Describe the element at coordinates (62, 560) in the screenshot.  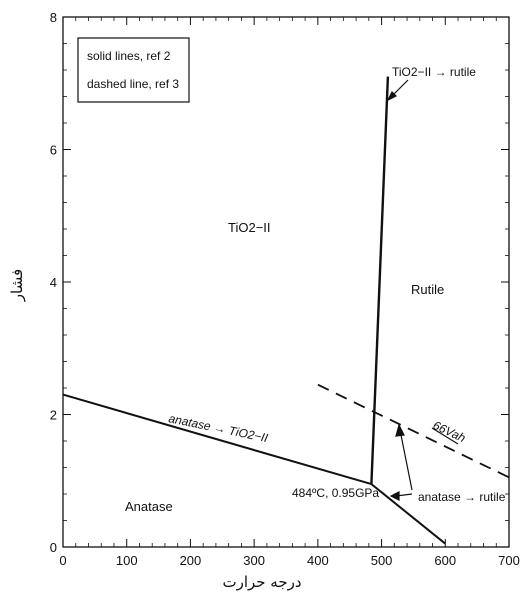
I see `x-tick-label: 0` at that location.